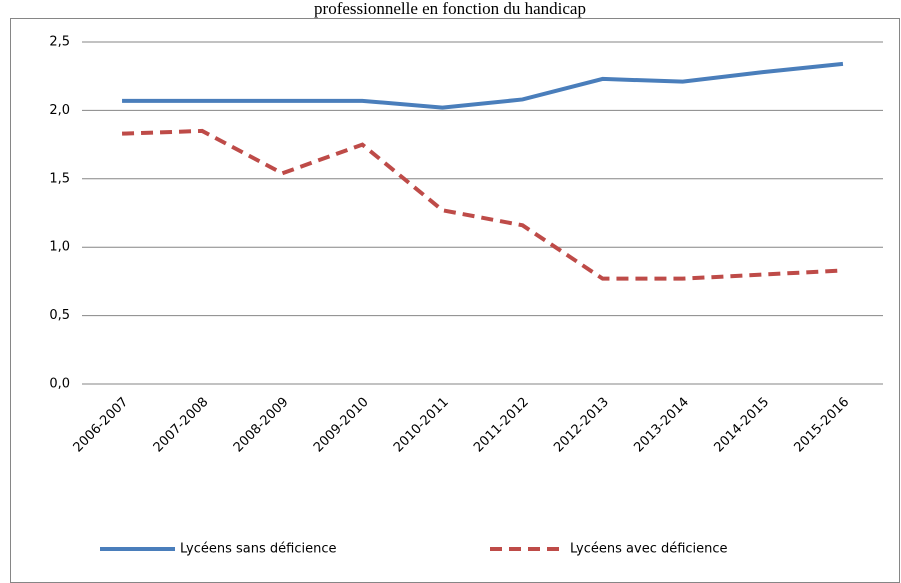 This screenshot has width=901, height=583. Describe the element at coordinates (258, 549) in the screenshot. I see `legend-label: Lycéens sans déficience` at that location.